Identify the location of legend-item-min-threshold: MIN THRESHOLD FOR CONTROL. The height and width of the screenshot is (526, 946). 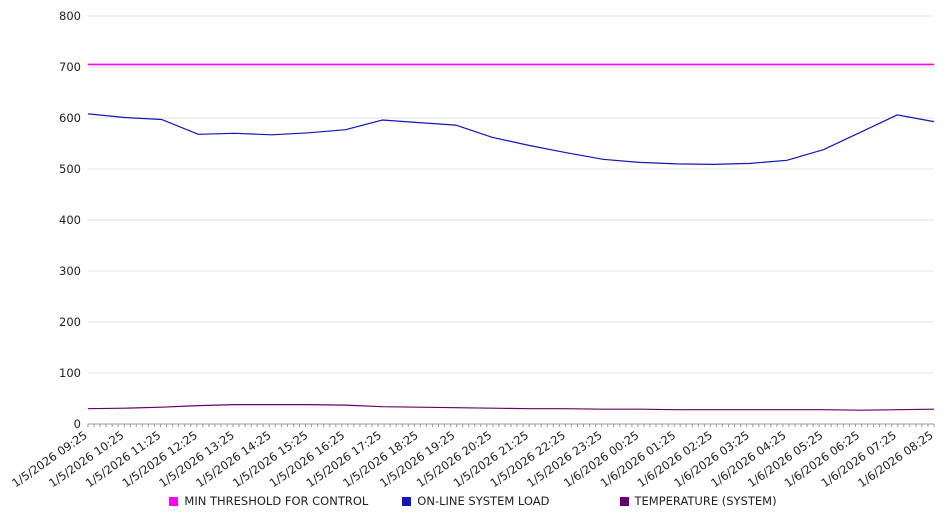
(268, 501).